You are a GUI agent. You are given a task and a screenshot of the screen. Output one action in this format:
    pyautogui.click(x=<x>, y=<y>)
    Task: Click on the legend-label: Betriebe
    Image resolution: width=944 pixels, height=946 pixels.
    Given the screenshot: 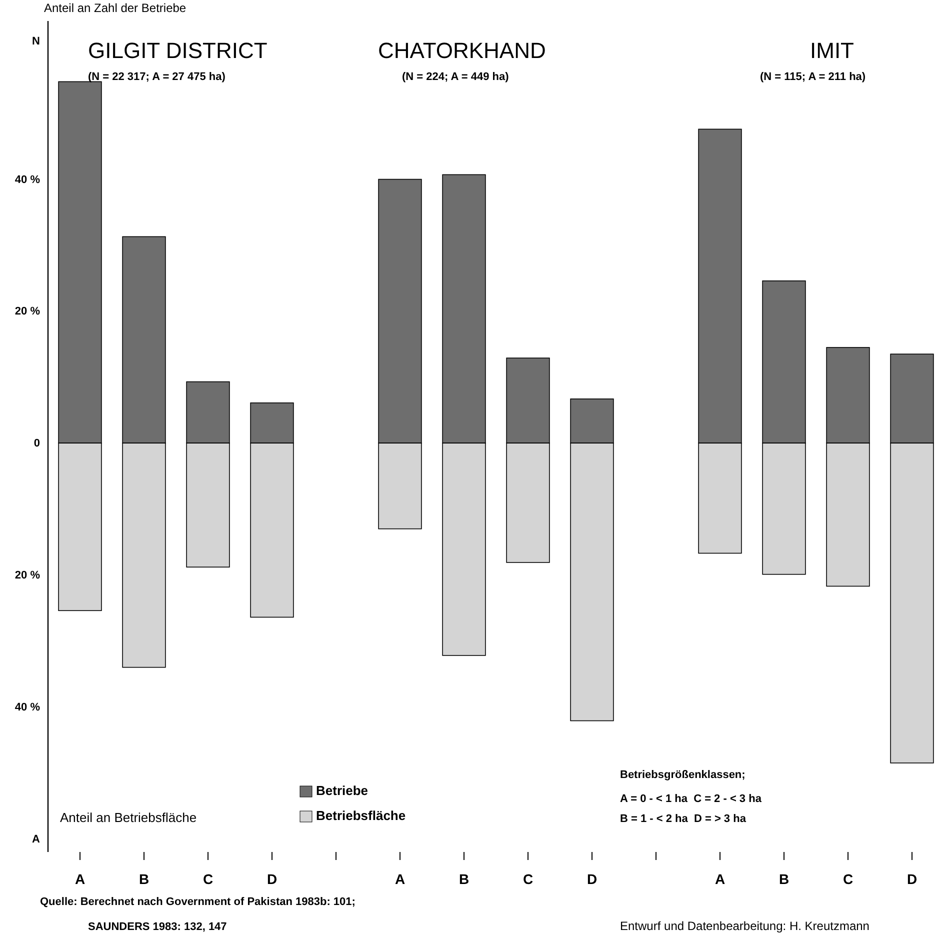 What is the action you would take?
    pyautogui.click(x=342, y=790)
    